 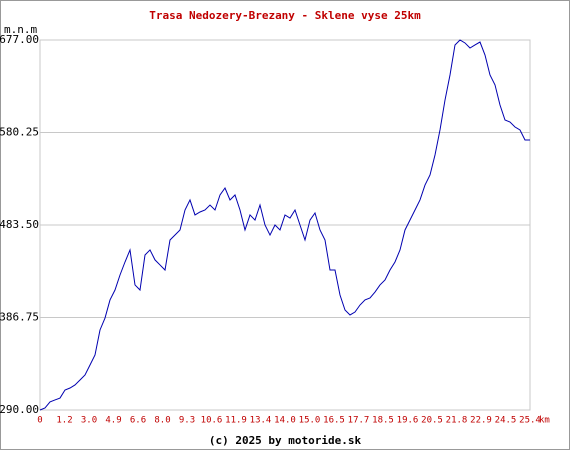 I want to click on x-tick-label: 21.8, so click(x=457, y=421).